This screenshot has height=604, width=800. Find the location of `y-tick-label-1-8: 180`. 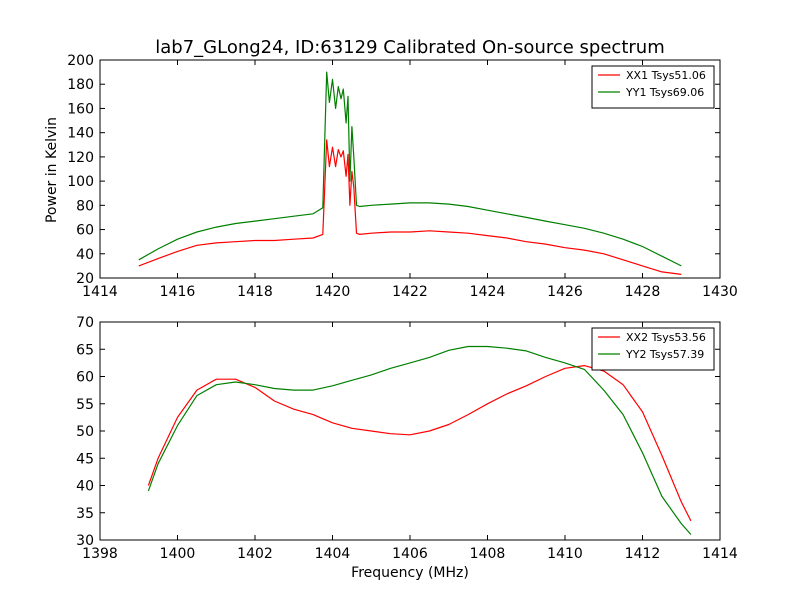

y-tick-label-1-8: 180 is located at coordinates (80, 85).